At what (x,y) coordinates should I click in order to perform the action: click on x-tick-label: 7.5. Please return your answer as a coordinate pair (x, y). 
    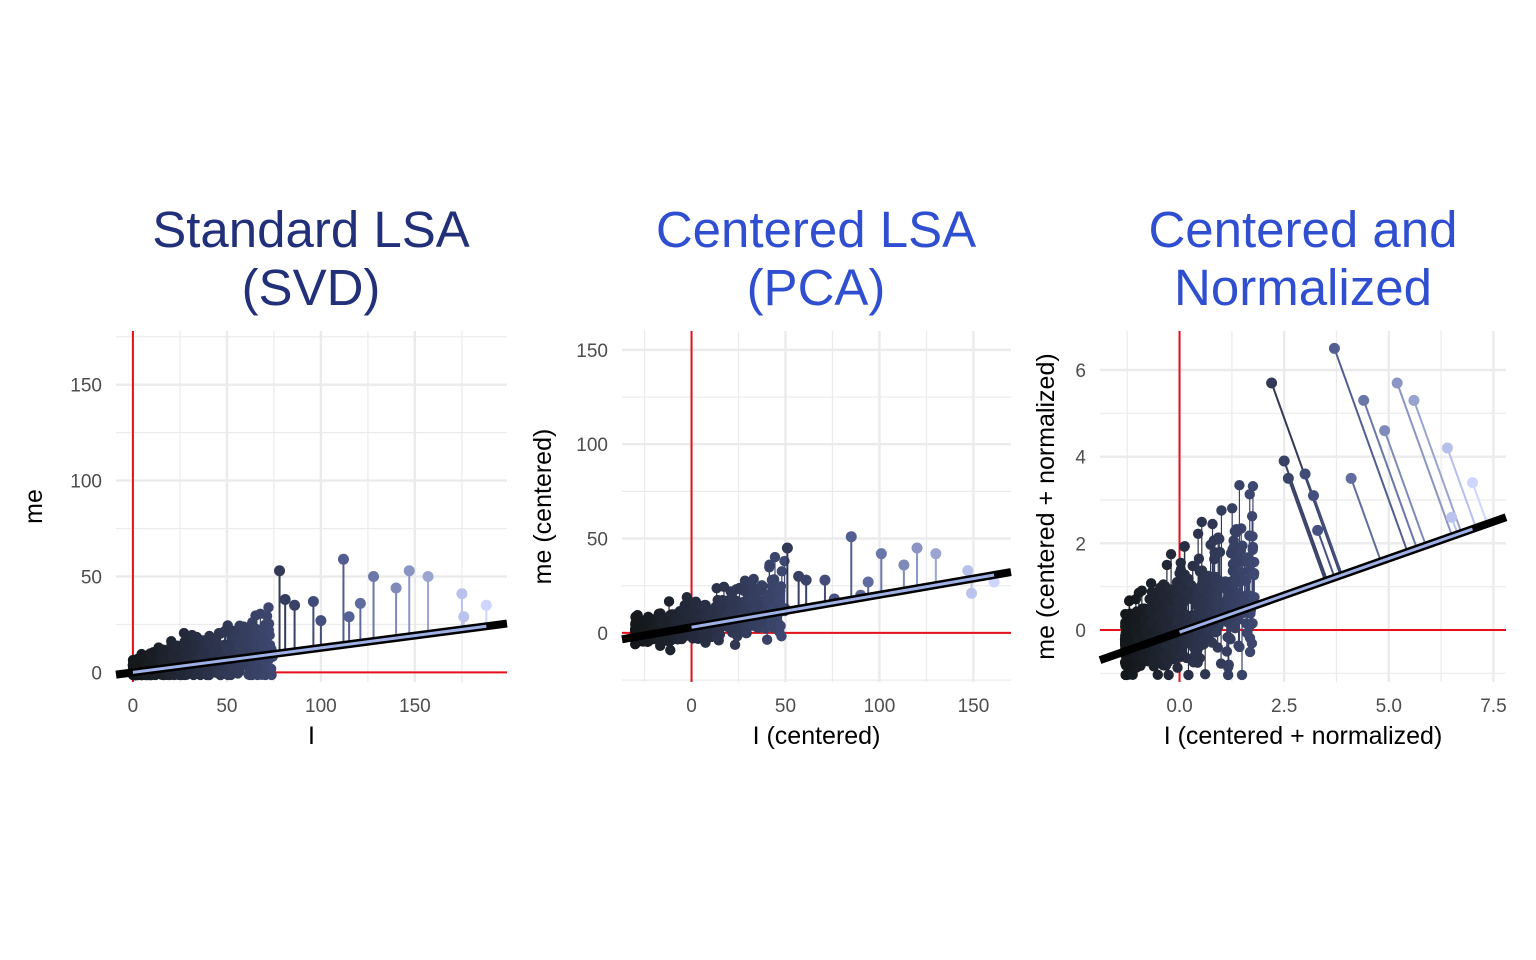
    Looking at the image, I should click on (1493, 706).